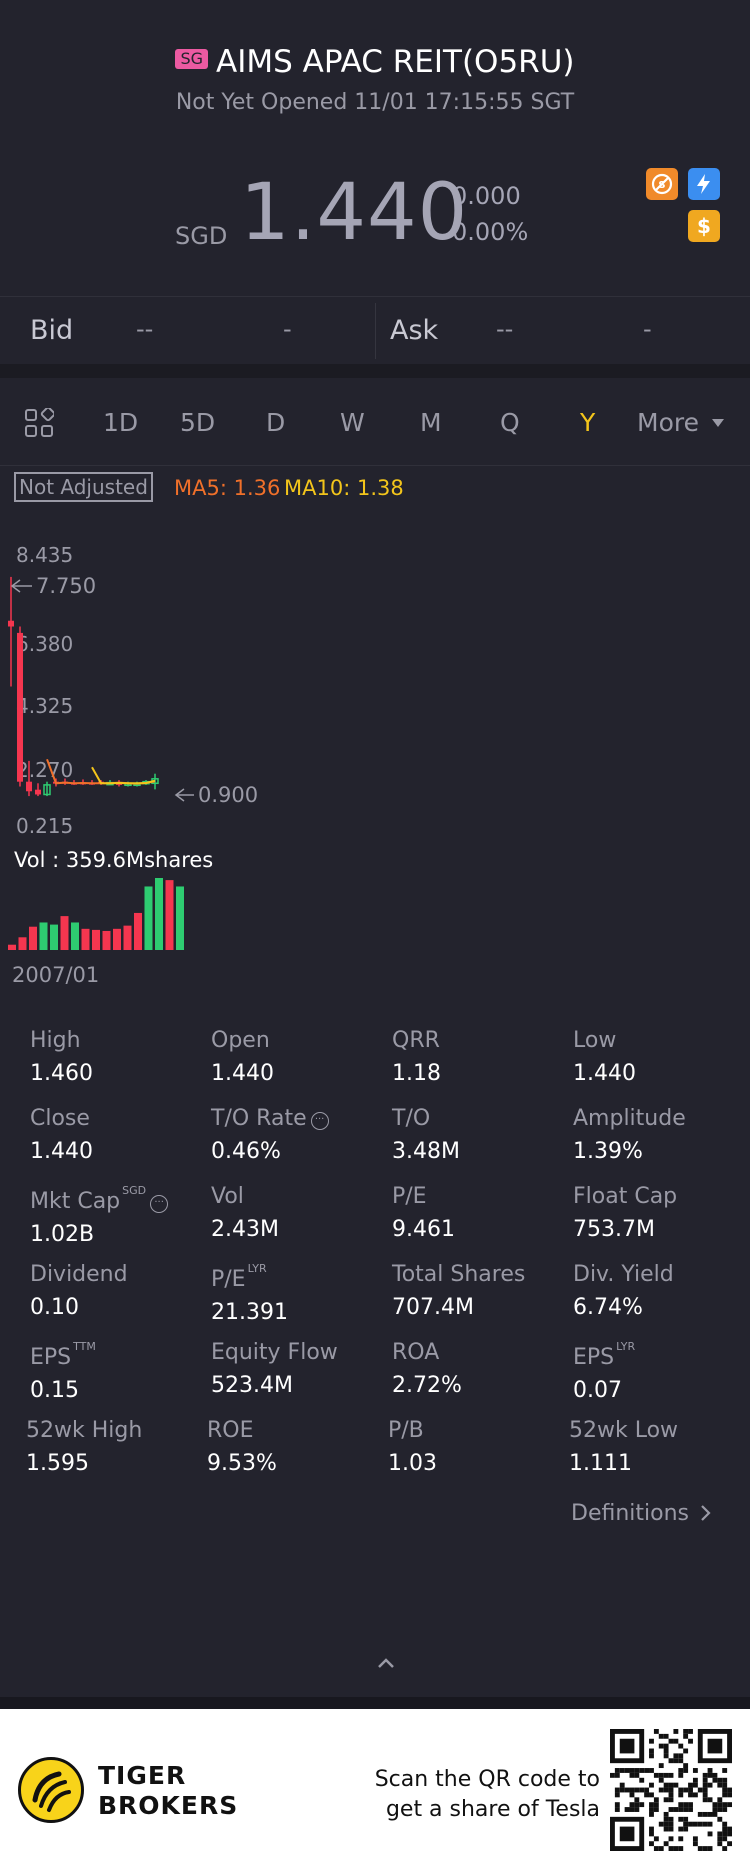 The height and width of the screenshot is (1869, 750). What do you see at coordinates (150, 750) in the screenshot?
I see `candlestick-chart: 7.750 0.900` at bounding box center [150, 750].